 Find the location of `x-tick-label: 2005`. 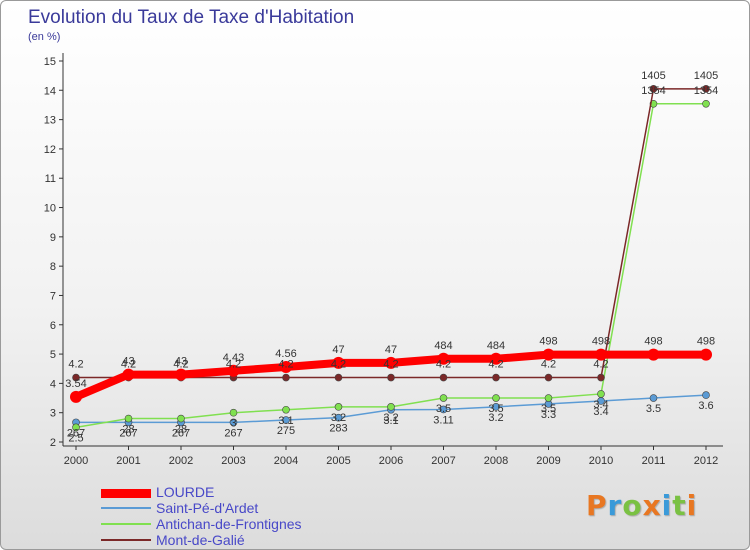

x-tick-label: 2005 is located at coordinates (338, 461).